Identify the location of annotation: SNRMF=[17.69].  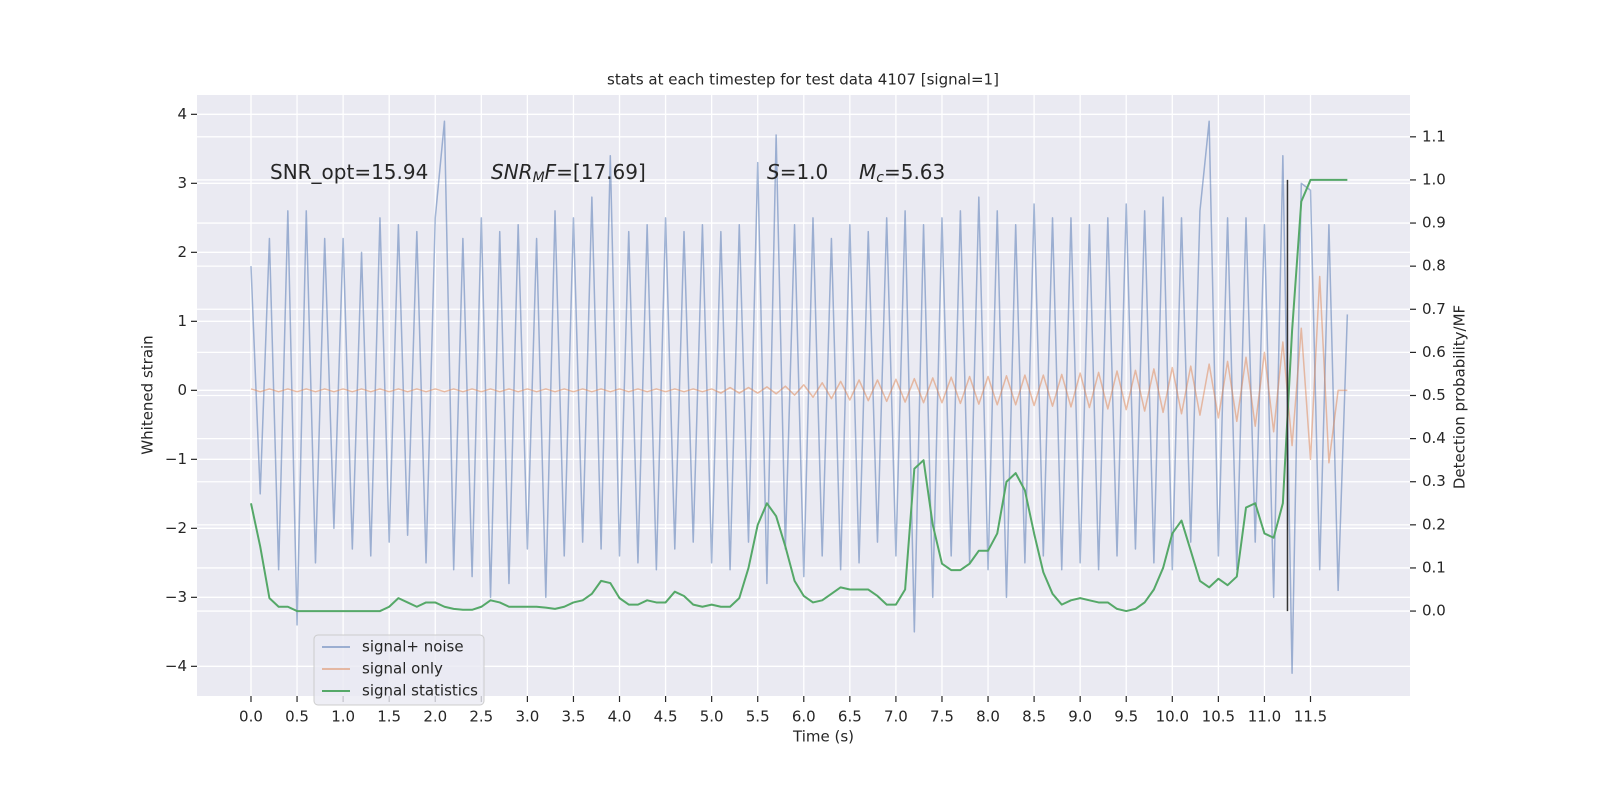
(568, 173).